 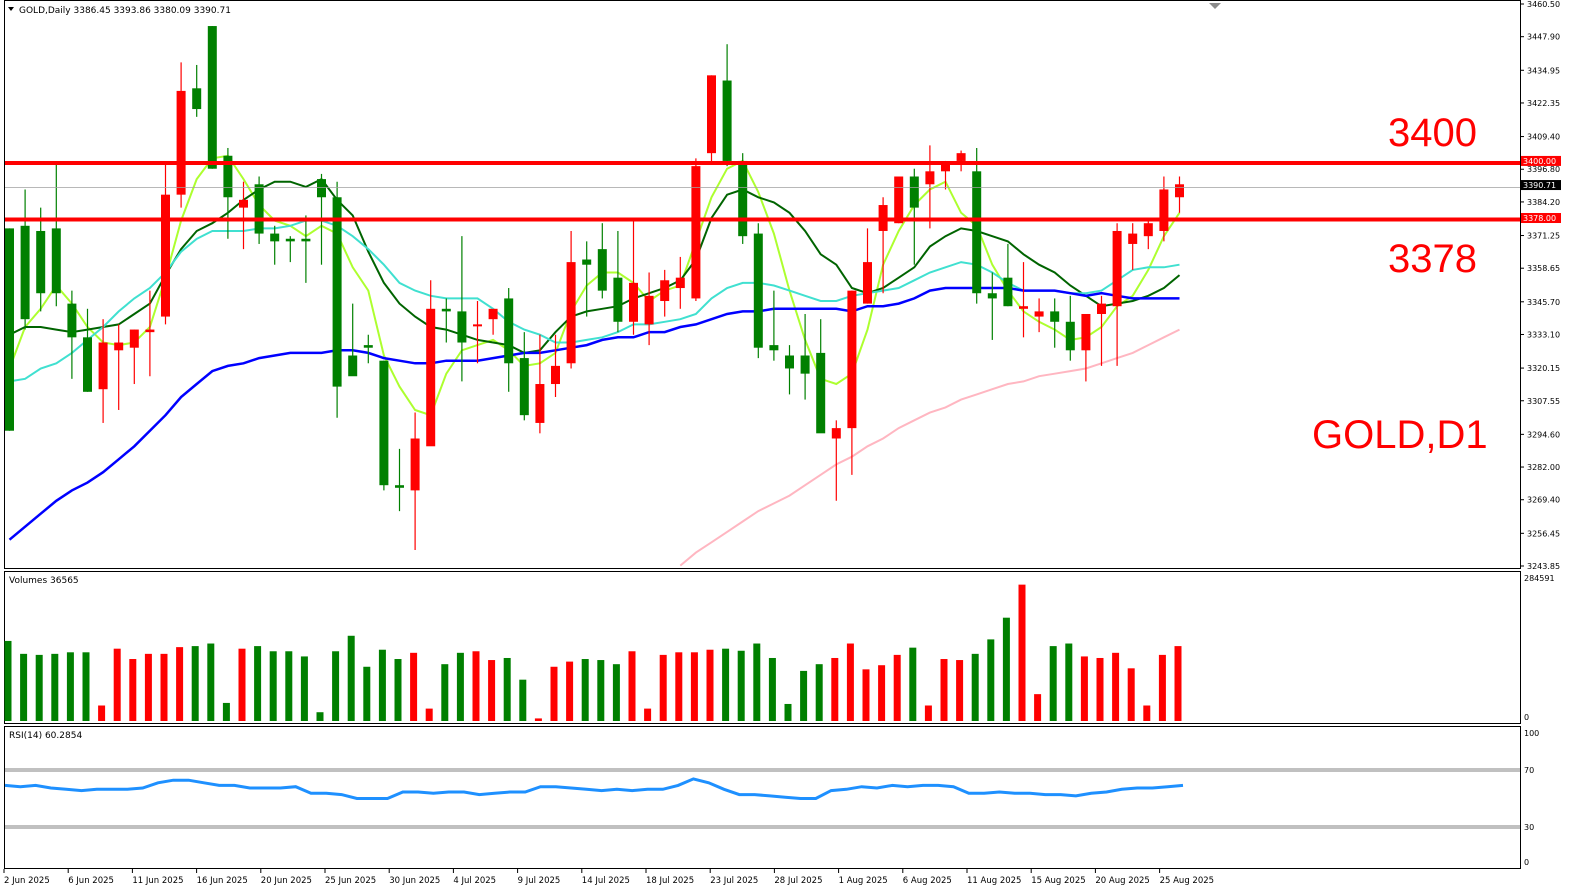 I want to click on level-tag, so click(x=1541, y=218).